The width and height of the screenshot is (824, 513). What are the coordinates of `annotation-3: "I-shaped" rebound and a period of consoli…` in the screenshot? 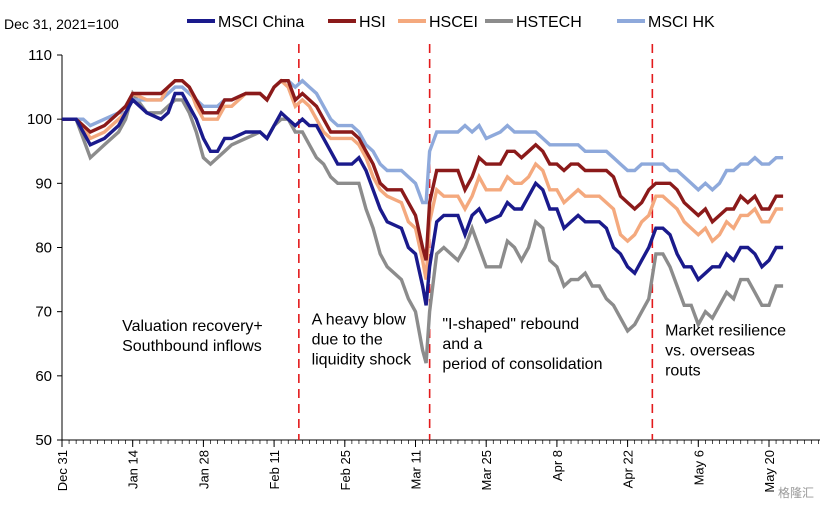 It's located at (522, 344).